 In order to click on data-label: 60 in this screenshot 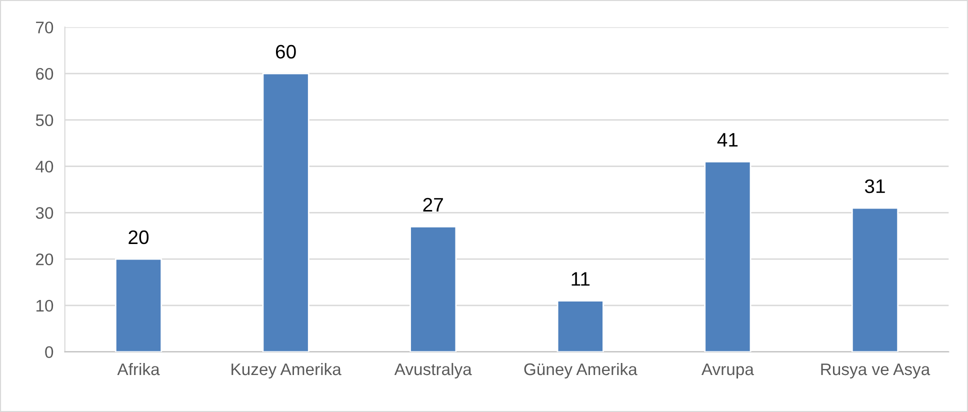, I will do `click(286, 51)`.